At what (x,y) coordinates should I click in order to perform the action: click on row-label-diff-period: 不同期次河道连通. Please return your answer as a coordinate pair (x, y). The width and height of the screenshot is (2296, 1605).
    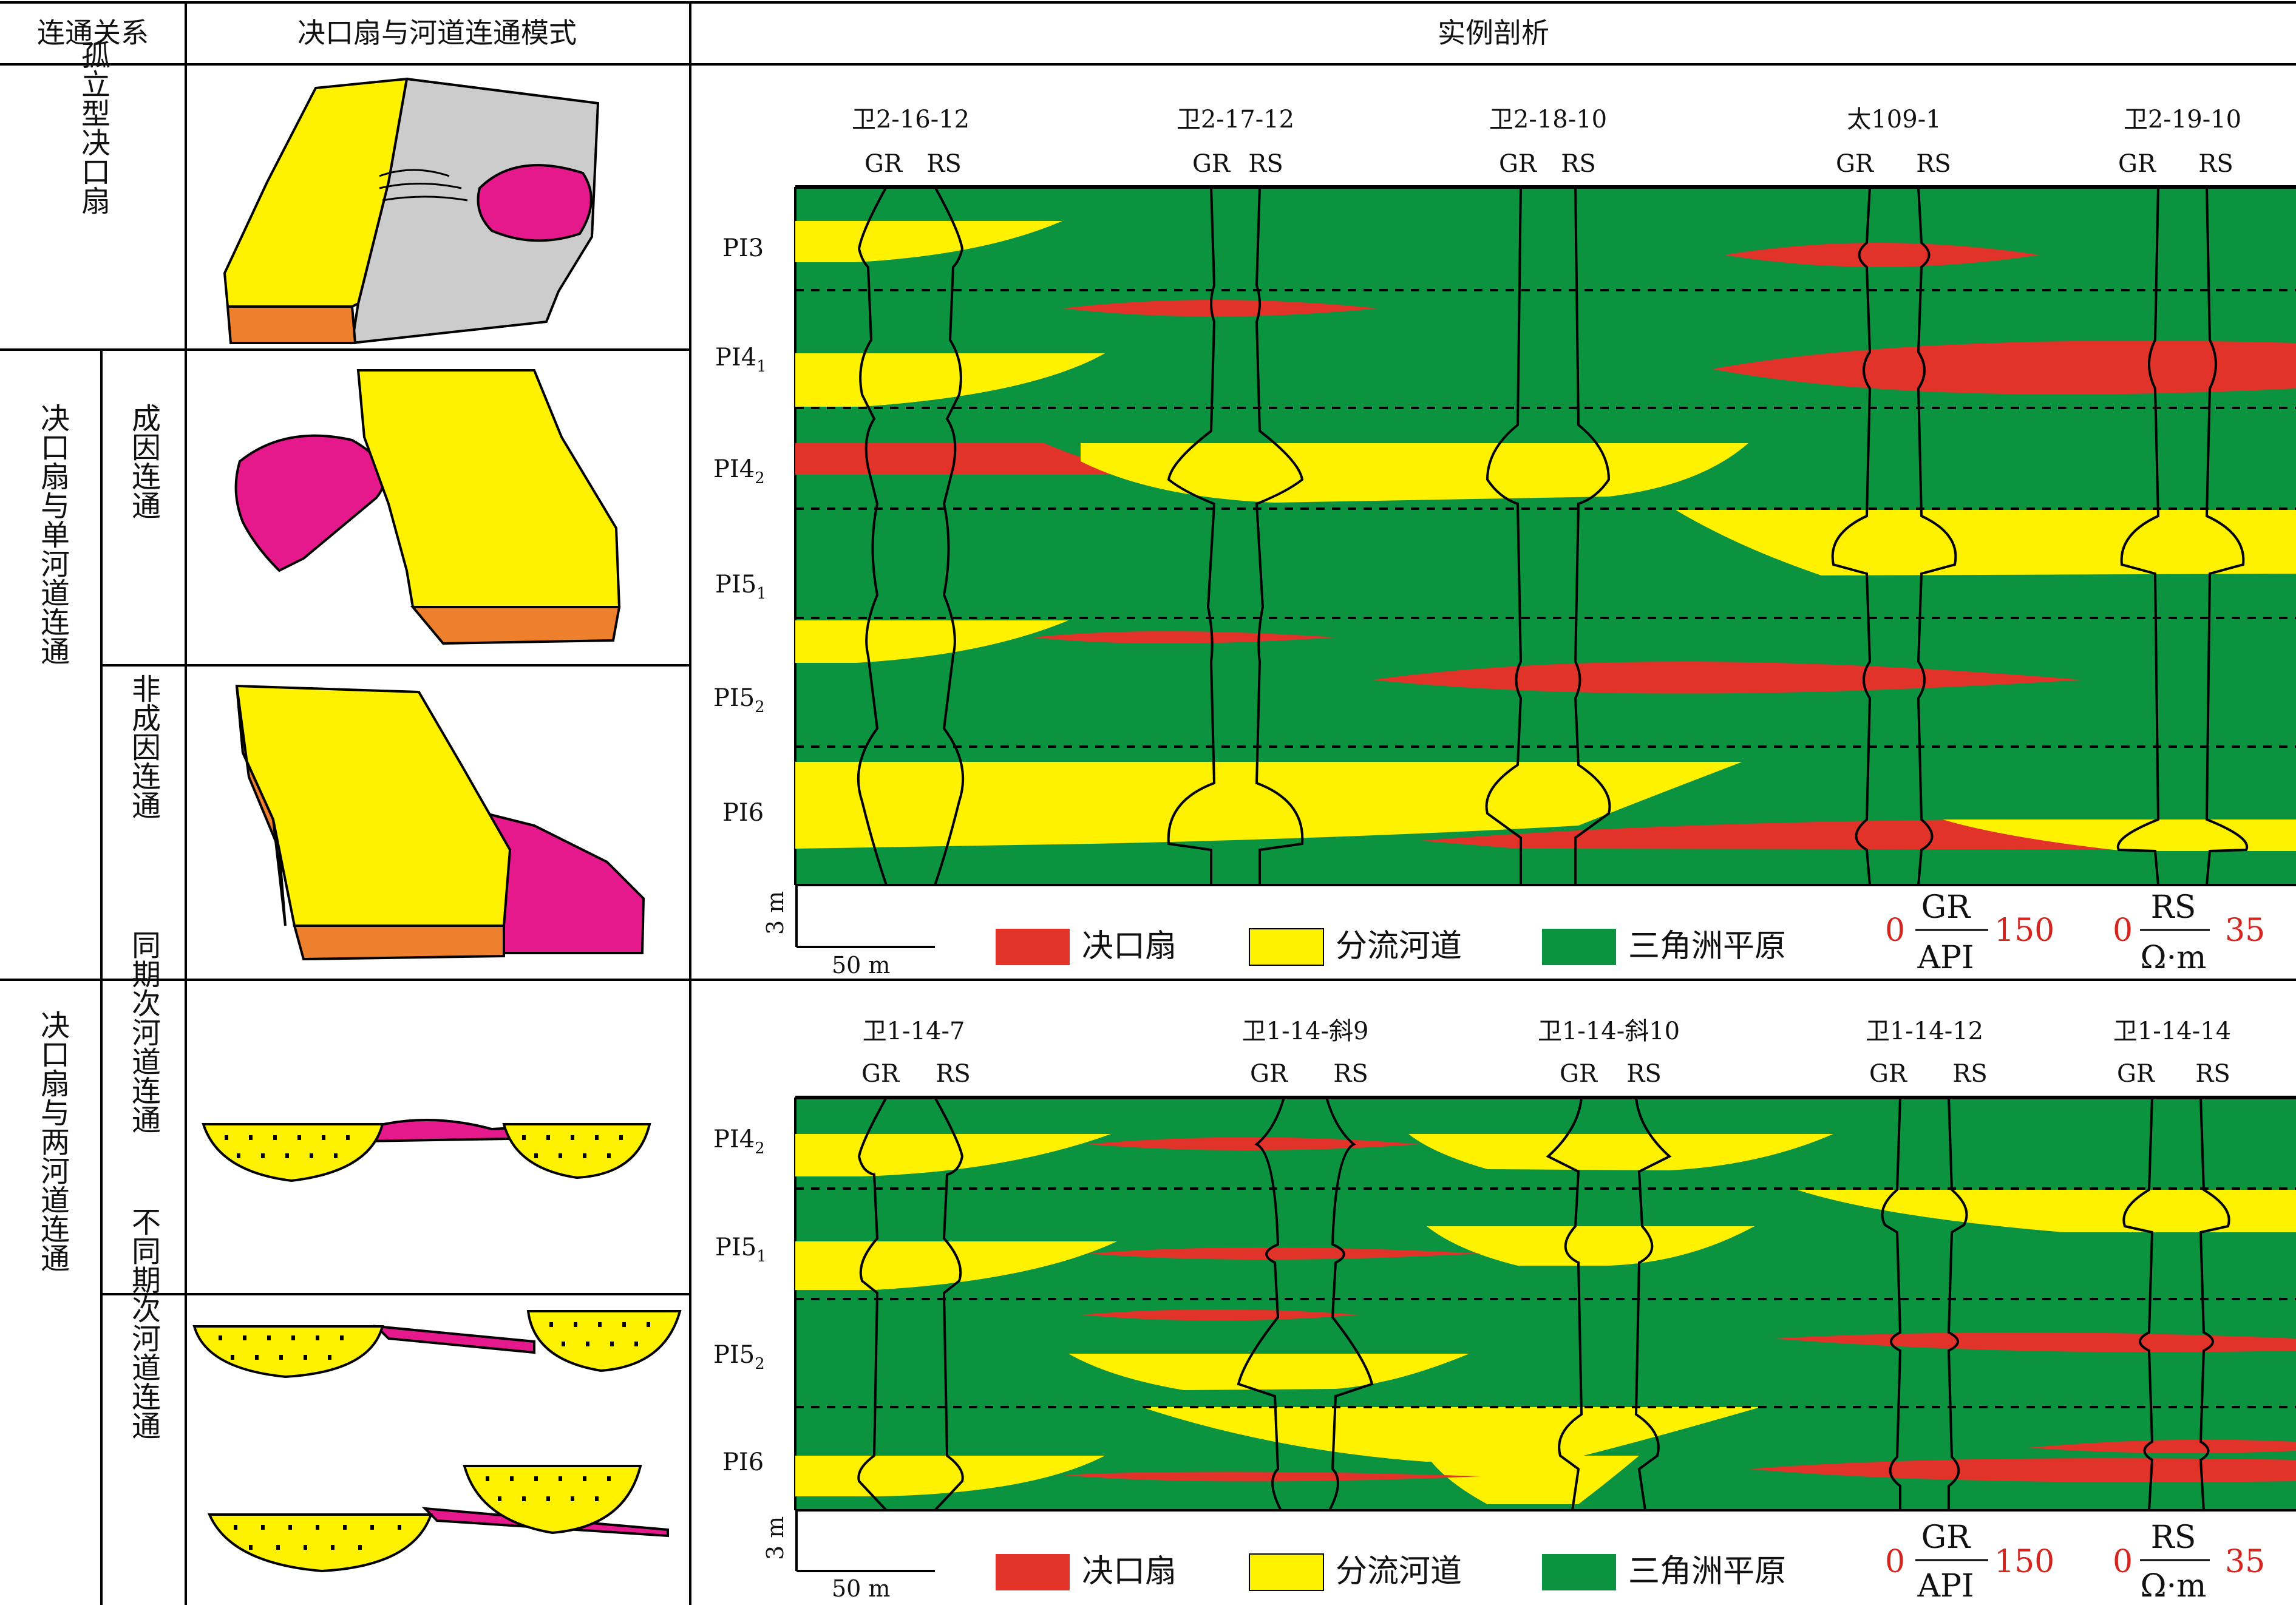
    Looking at the image, I should click on (143, 1324).